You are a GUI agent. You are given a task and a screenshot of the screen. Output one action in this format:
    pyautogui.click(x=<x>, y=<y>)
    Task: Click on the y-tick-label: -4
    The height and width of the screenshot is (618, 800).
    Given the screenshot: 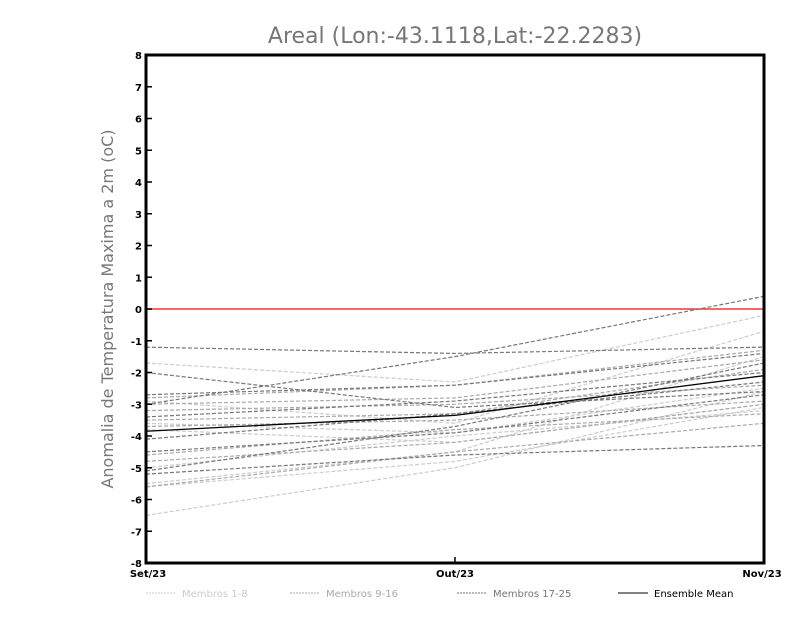 What is the action you would take?
    pyautogui.click(x=136, y=437)
    